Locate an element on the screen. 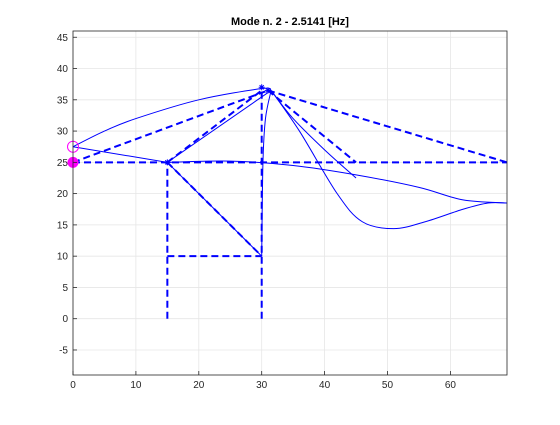 The height and width of the screenshot is (425, 560). y-tick-label: 20 is located at coordinates (63, 194).